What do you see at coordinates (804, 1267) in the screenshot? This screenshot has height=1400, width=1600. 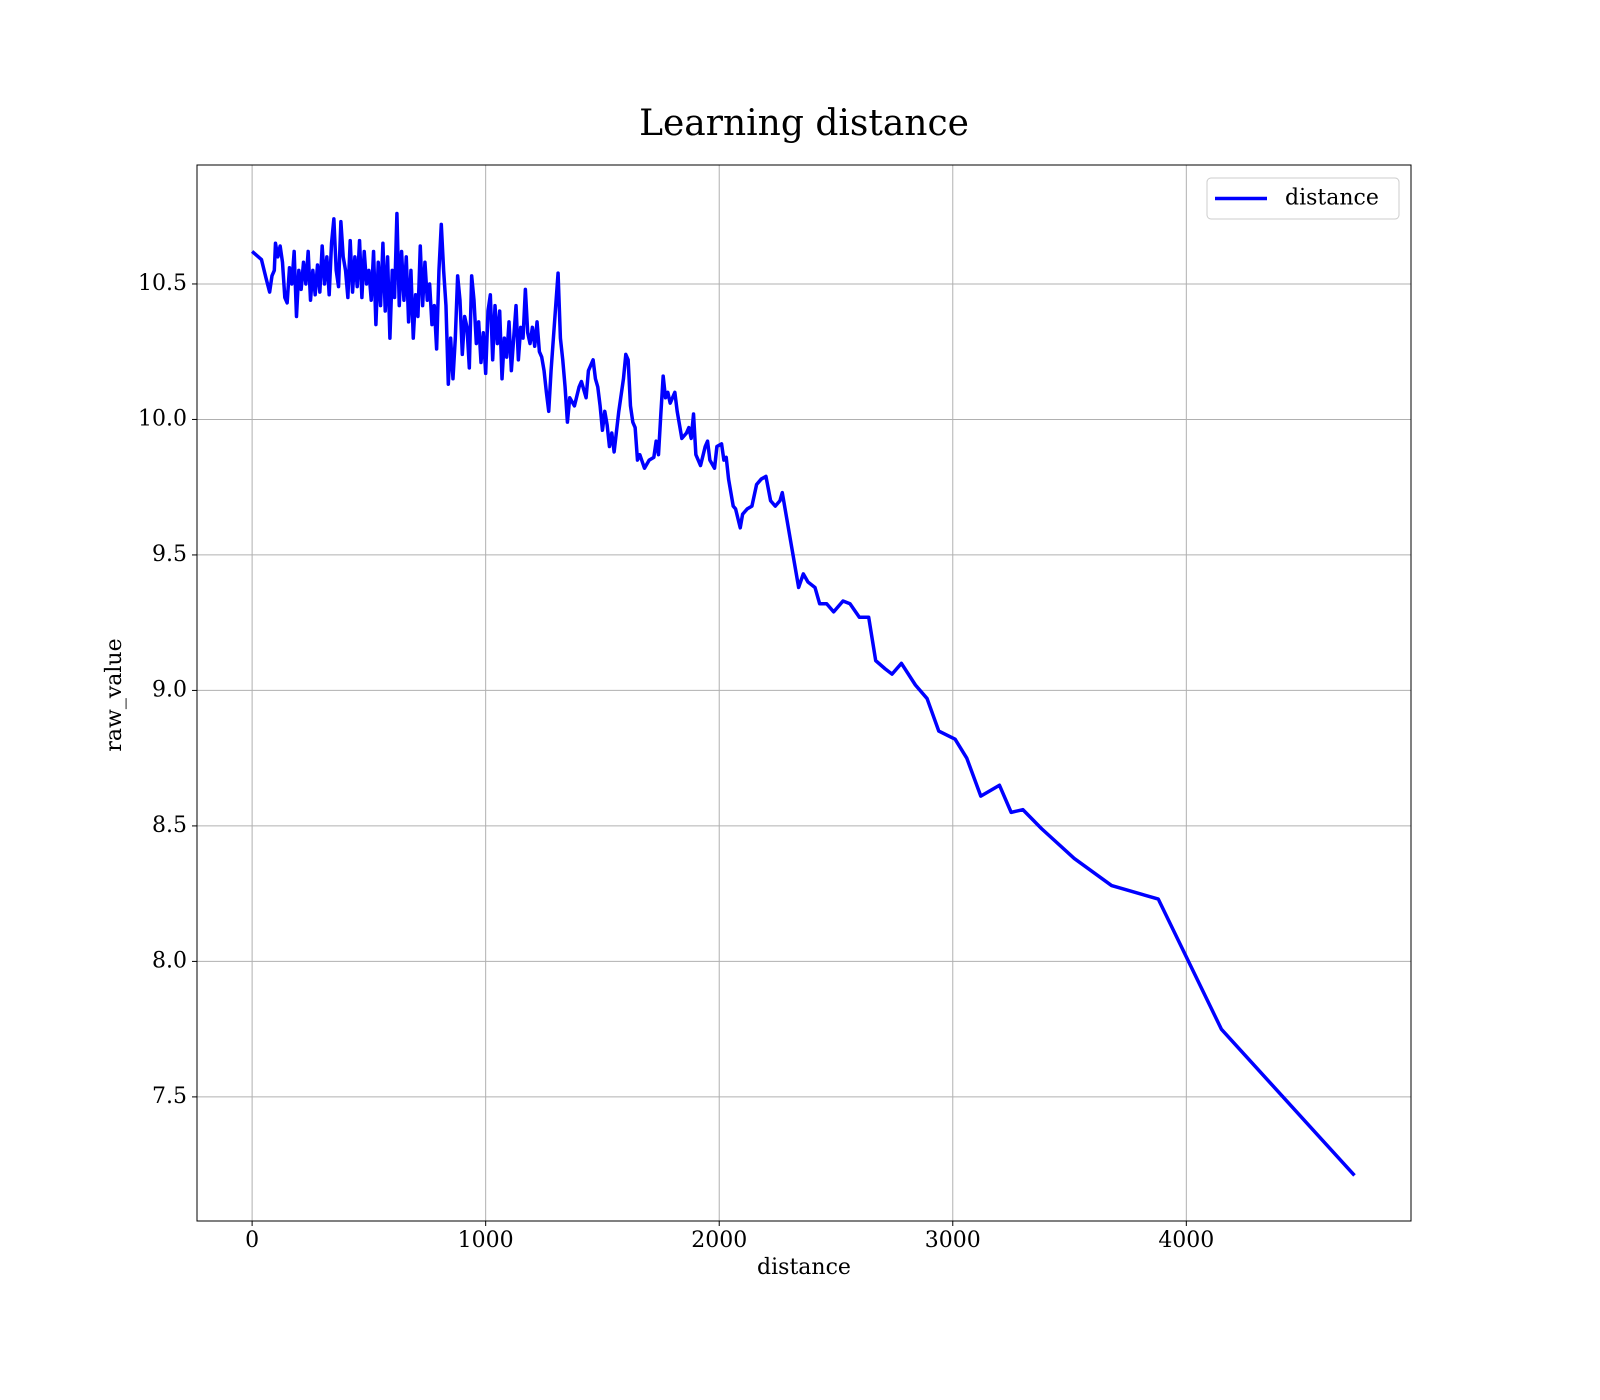 I see `x-axis-label: distance` at bounding box center [804, 1267].